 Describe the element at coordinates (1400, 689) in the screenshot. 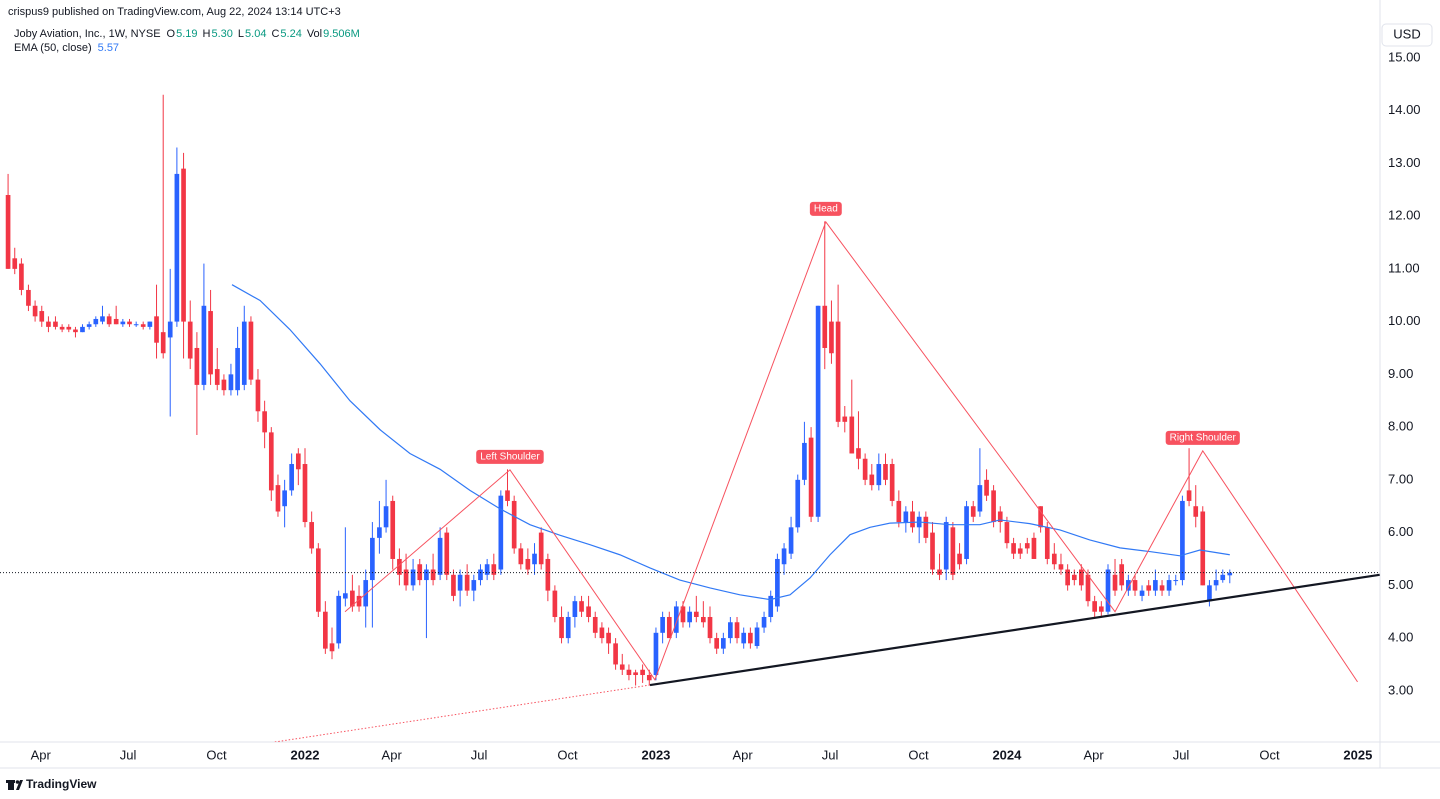

I see `y-tick-label: 3.00` at that location.